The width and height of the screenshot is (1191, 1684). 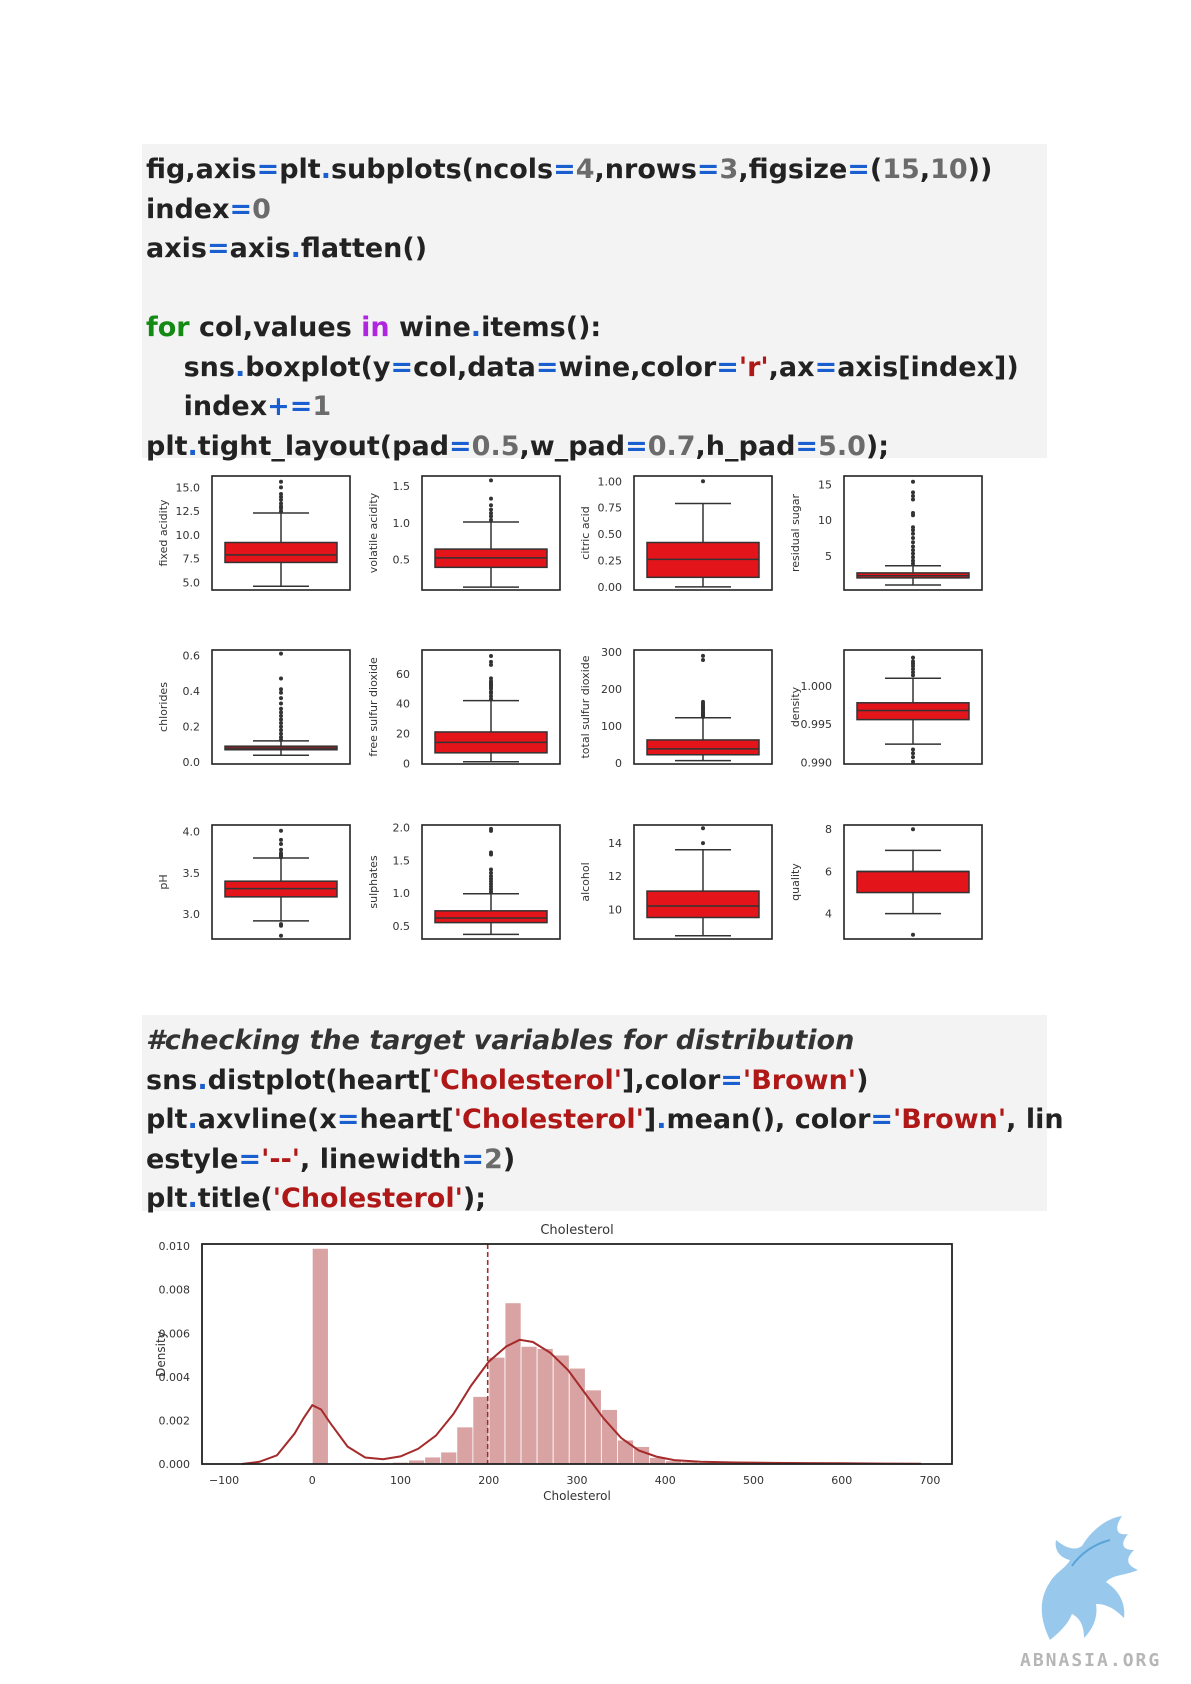 What do you see at coordinates (541, 327) in the screenshot?
I see `code-token: items():` at bounding box center [541, 327].